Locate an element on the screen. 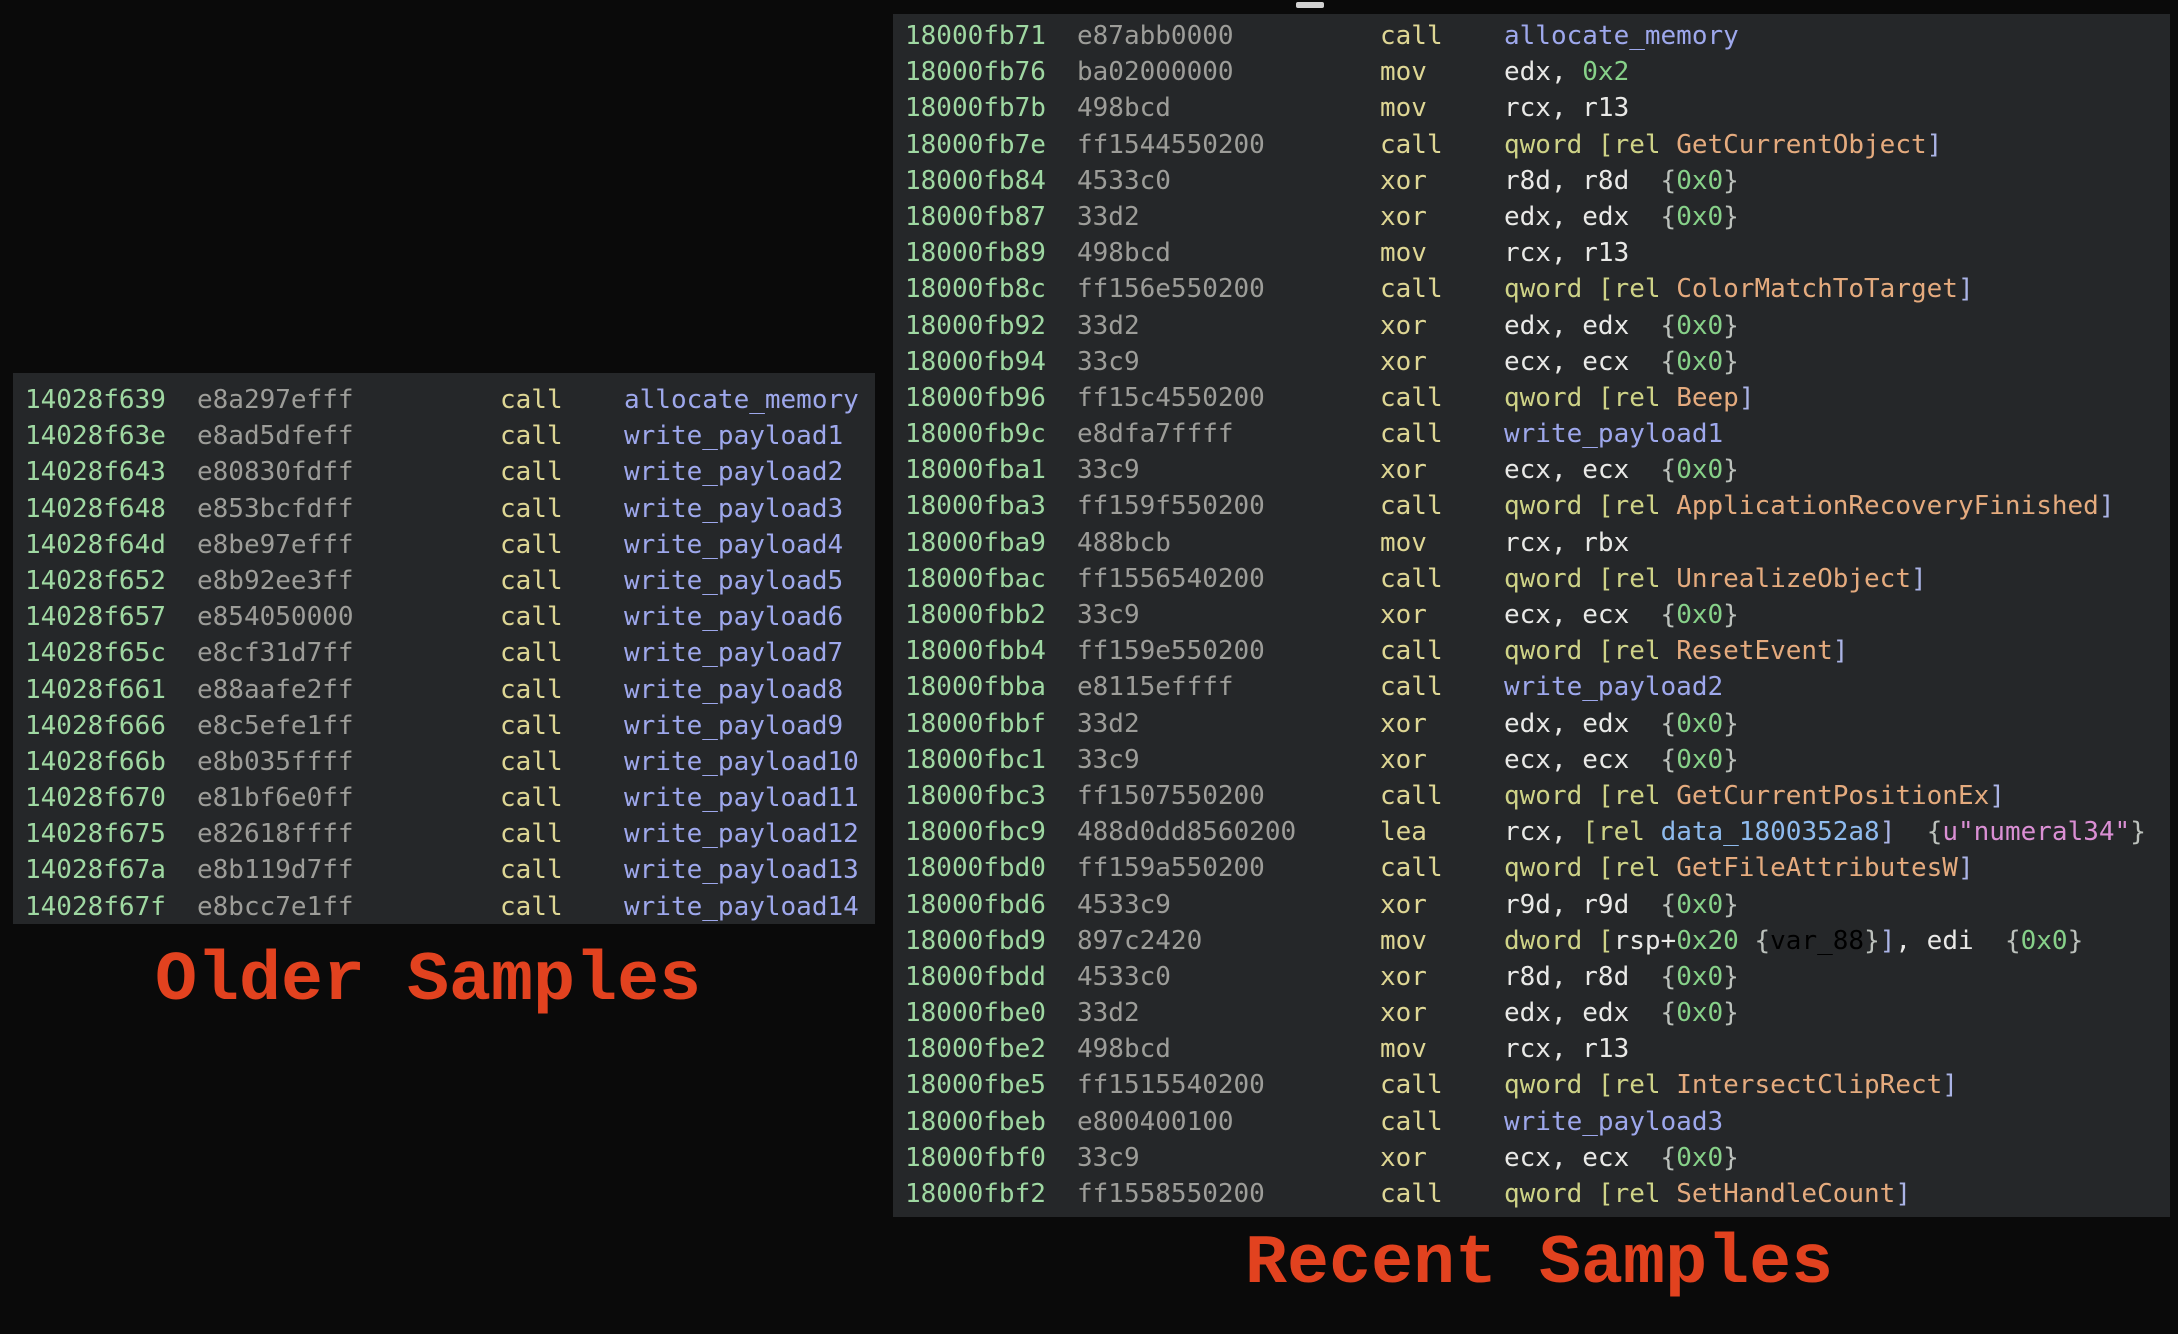 The image size is (2178, 1334). mnemonic-cell: xor is located at coordinates (1403, 976).